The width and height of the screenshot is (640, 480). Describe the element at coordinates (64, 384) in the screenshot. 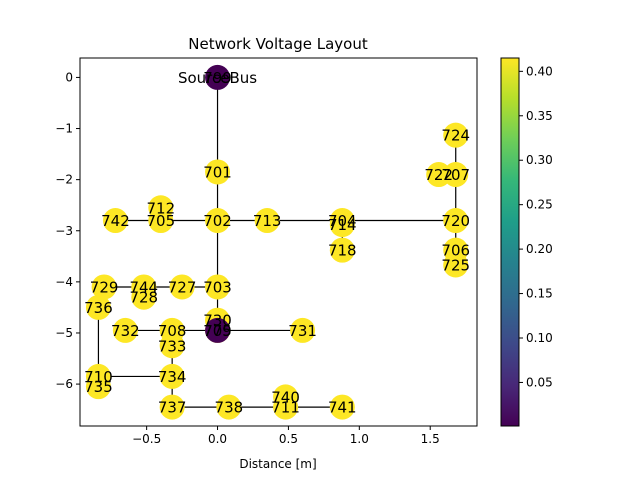

I see `y-tick-label: −6` at that location.